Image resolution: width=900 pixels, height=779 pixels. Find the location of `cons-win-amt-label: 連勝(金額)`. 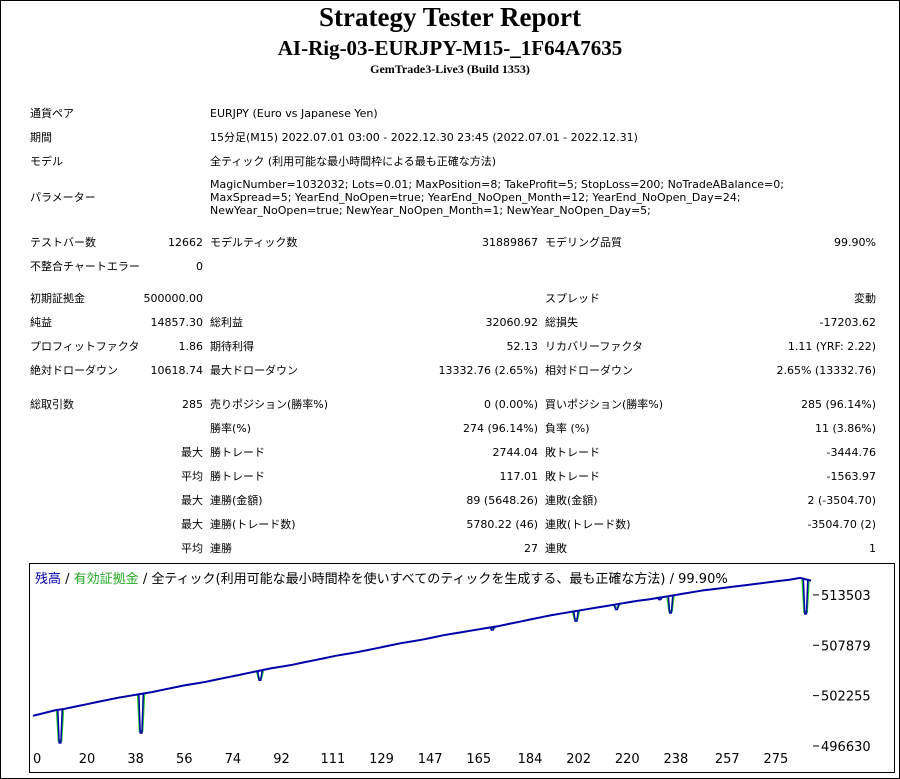

cons-win-amt-label: 連勝(金額) is located at coordinates (236, 500).